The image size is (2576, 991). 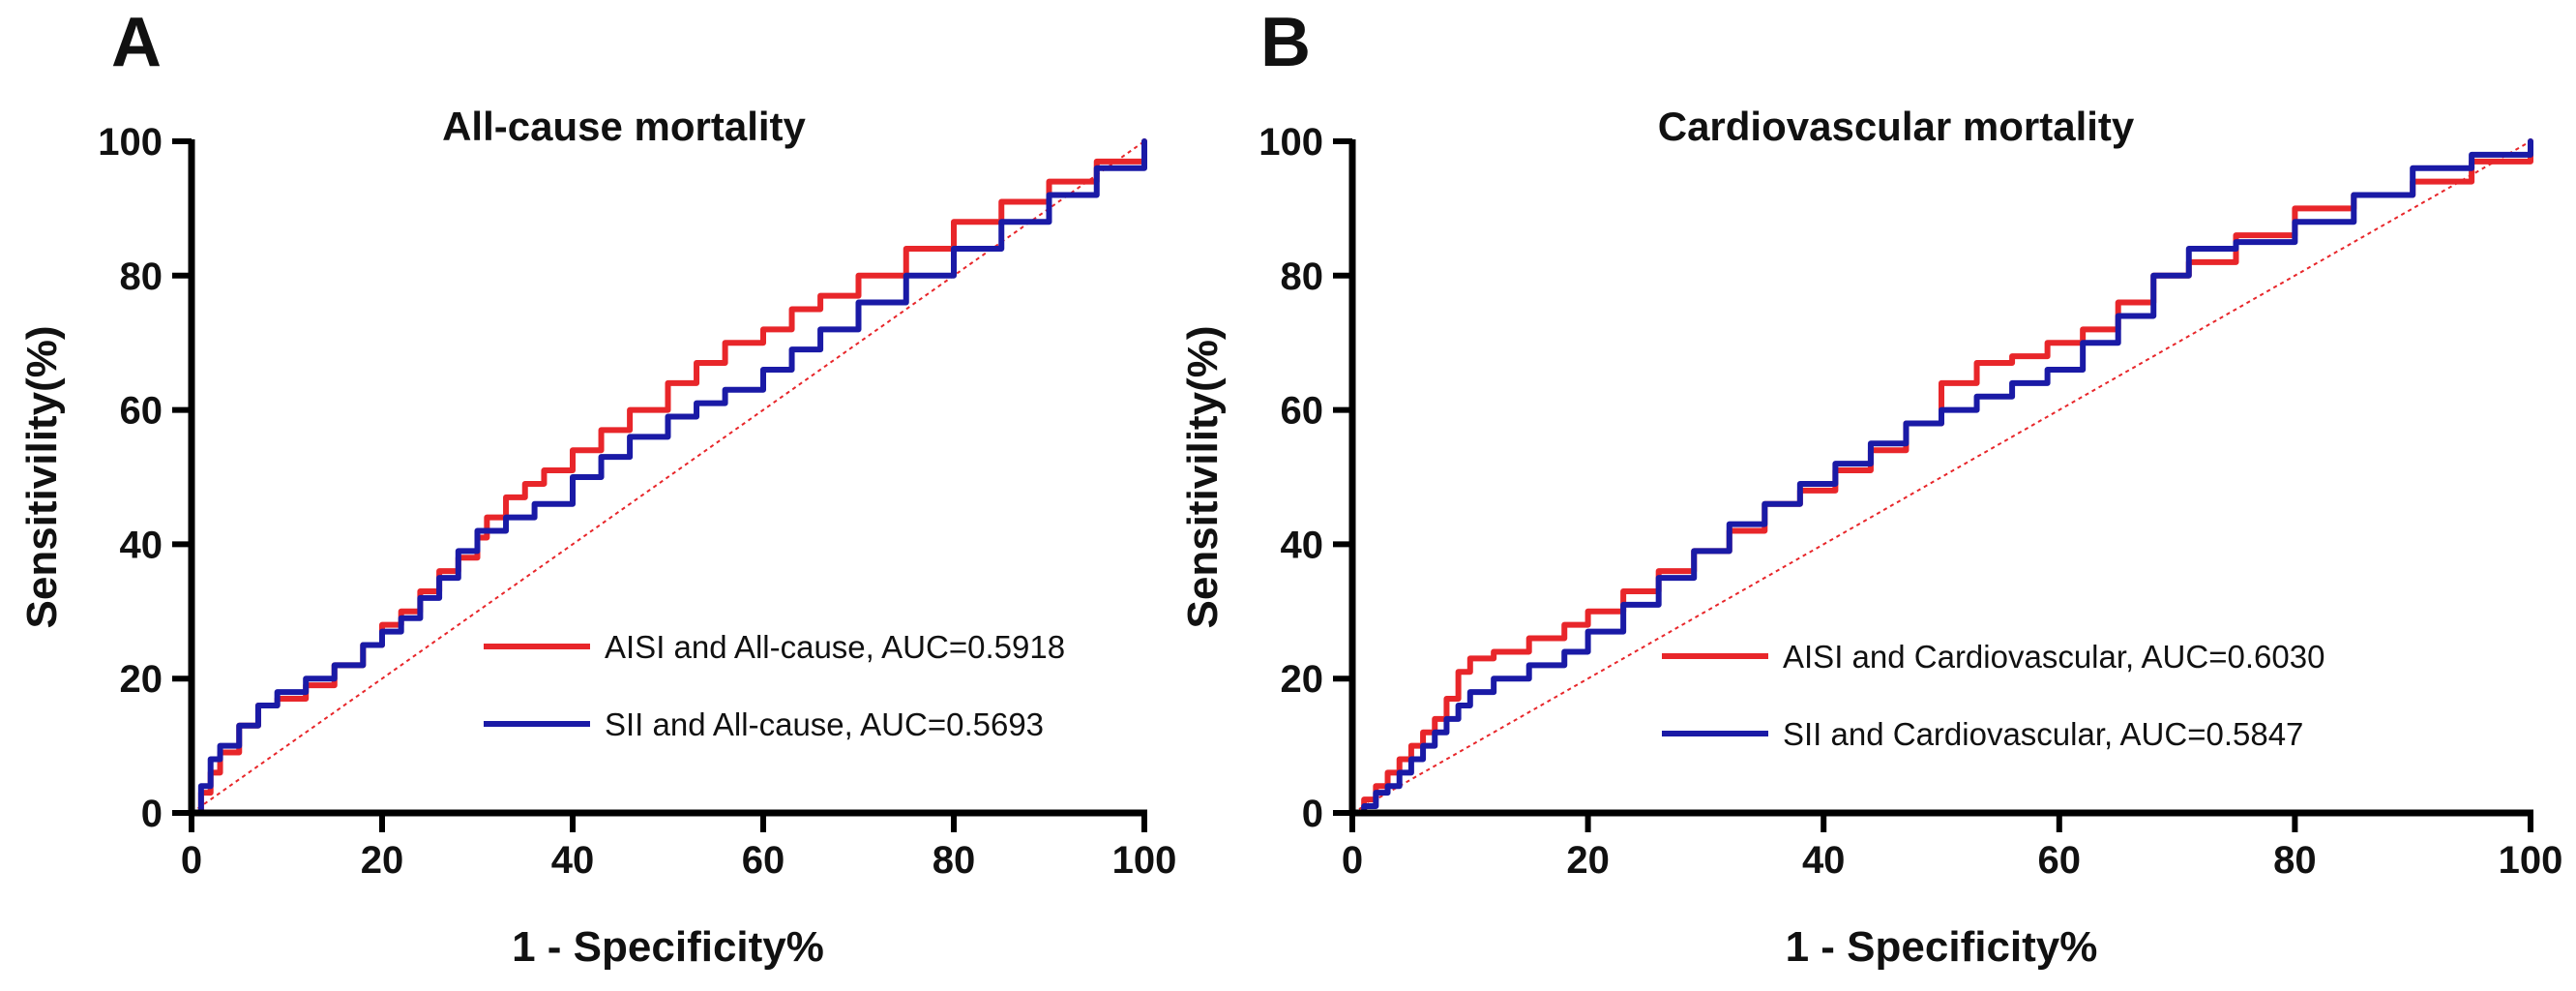 I want to click on legend-label-0: AISI and Cardiovascular, AUC=0.6030, so click(x=2054, y=657).